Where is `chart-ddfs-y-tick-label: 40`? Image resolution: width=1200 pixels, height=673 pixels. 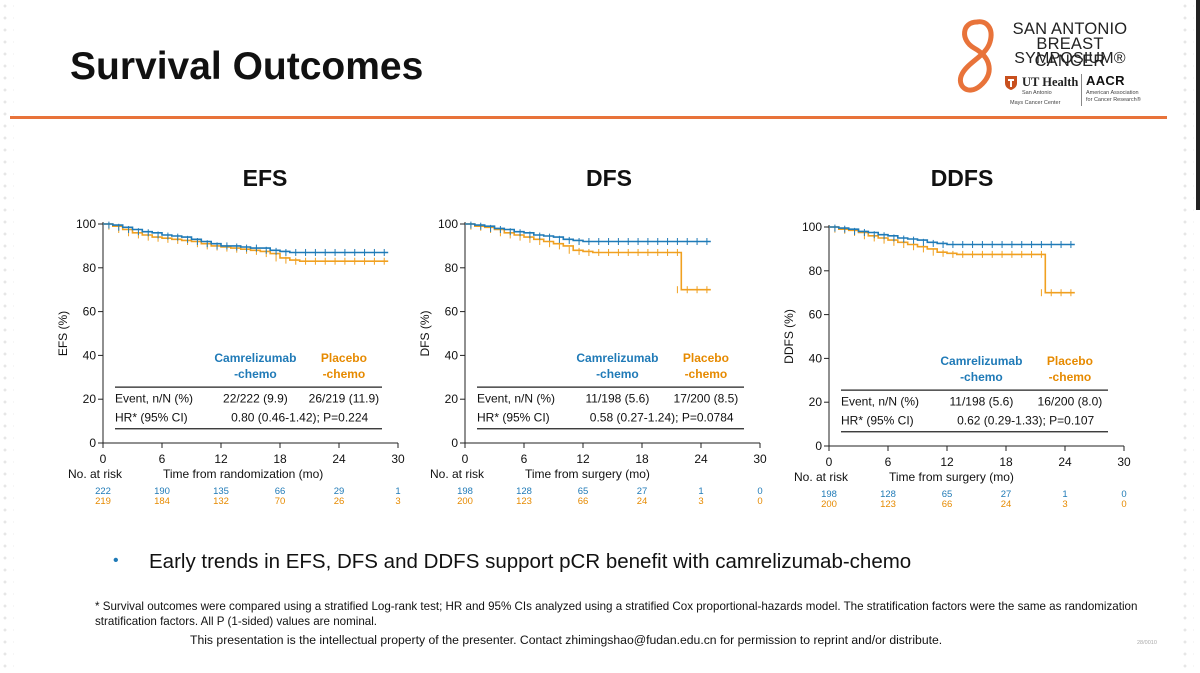
chart-ddfs-y-tick-label: 40 is located at coordinates (816, 358).